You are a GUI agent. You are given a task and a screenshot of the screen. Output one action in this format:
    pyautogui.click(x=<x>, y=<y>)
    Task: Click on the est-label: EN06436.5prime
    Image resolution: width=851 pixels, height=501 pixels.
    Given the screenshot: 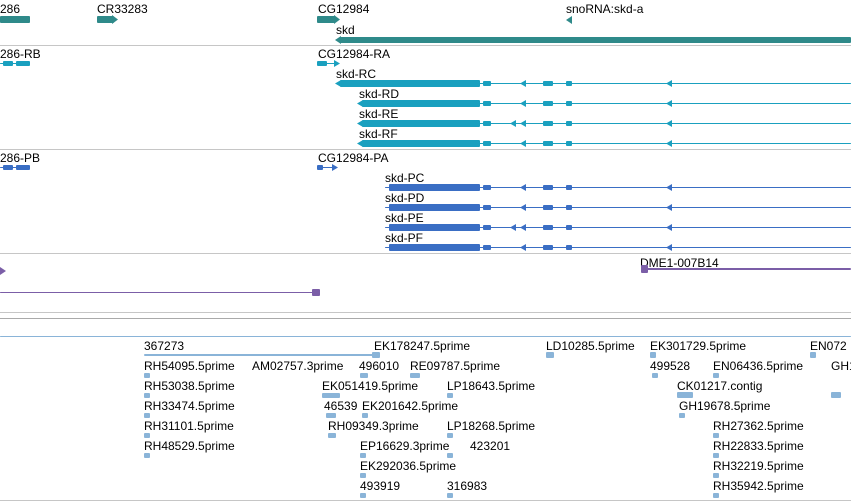 What is the action you would take?
    pyautogui.click(x=758, y=366)
    